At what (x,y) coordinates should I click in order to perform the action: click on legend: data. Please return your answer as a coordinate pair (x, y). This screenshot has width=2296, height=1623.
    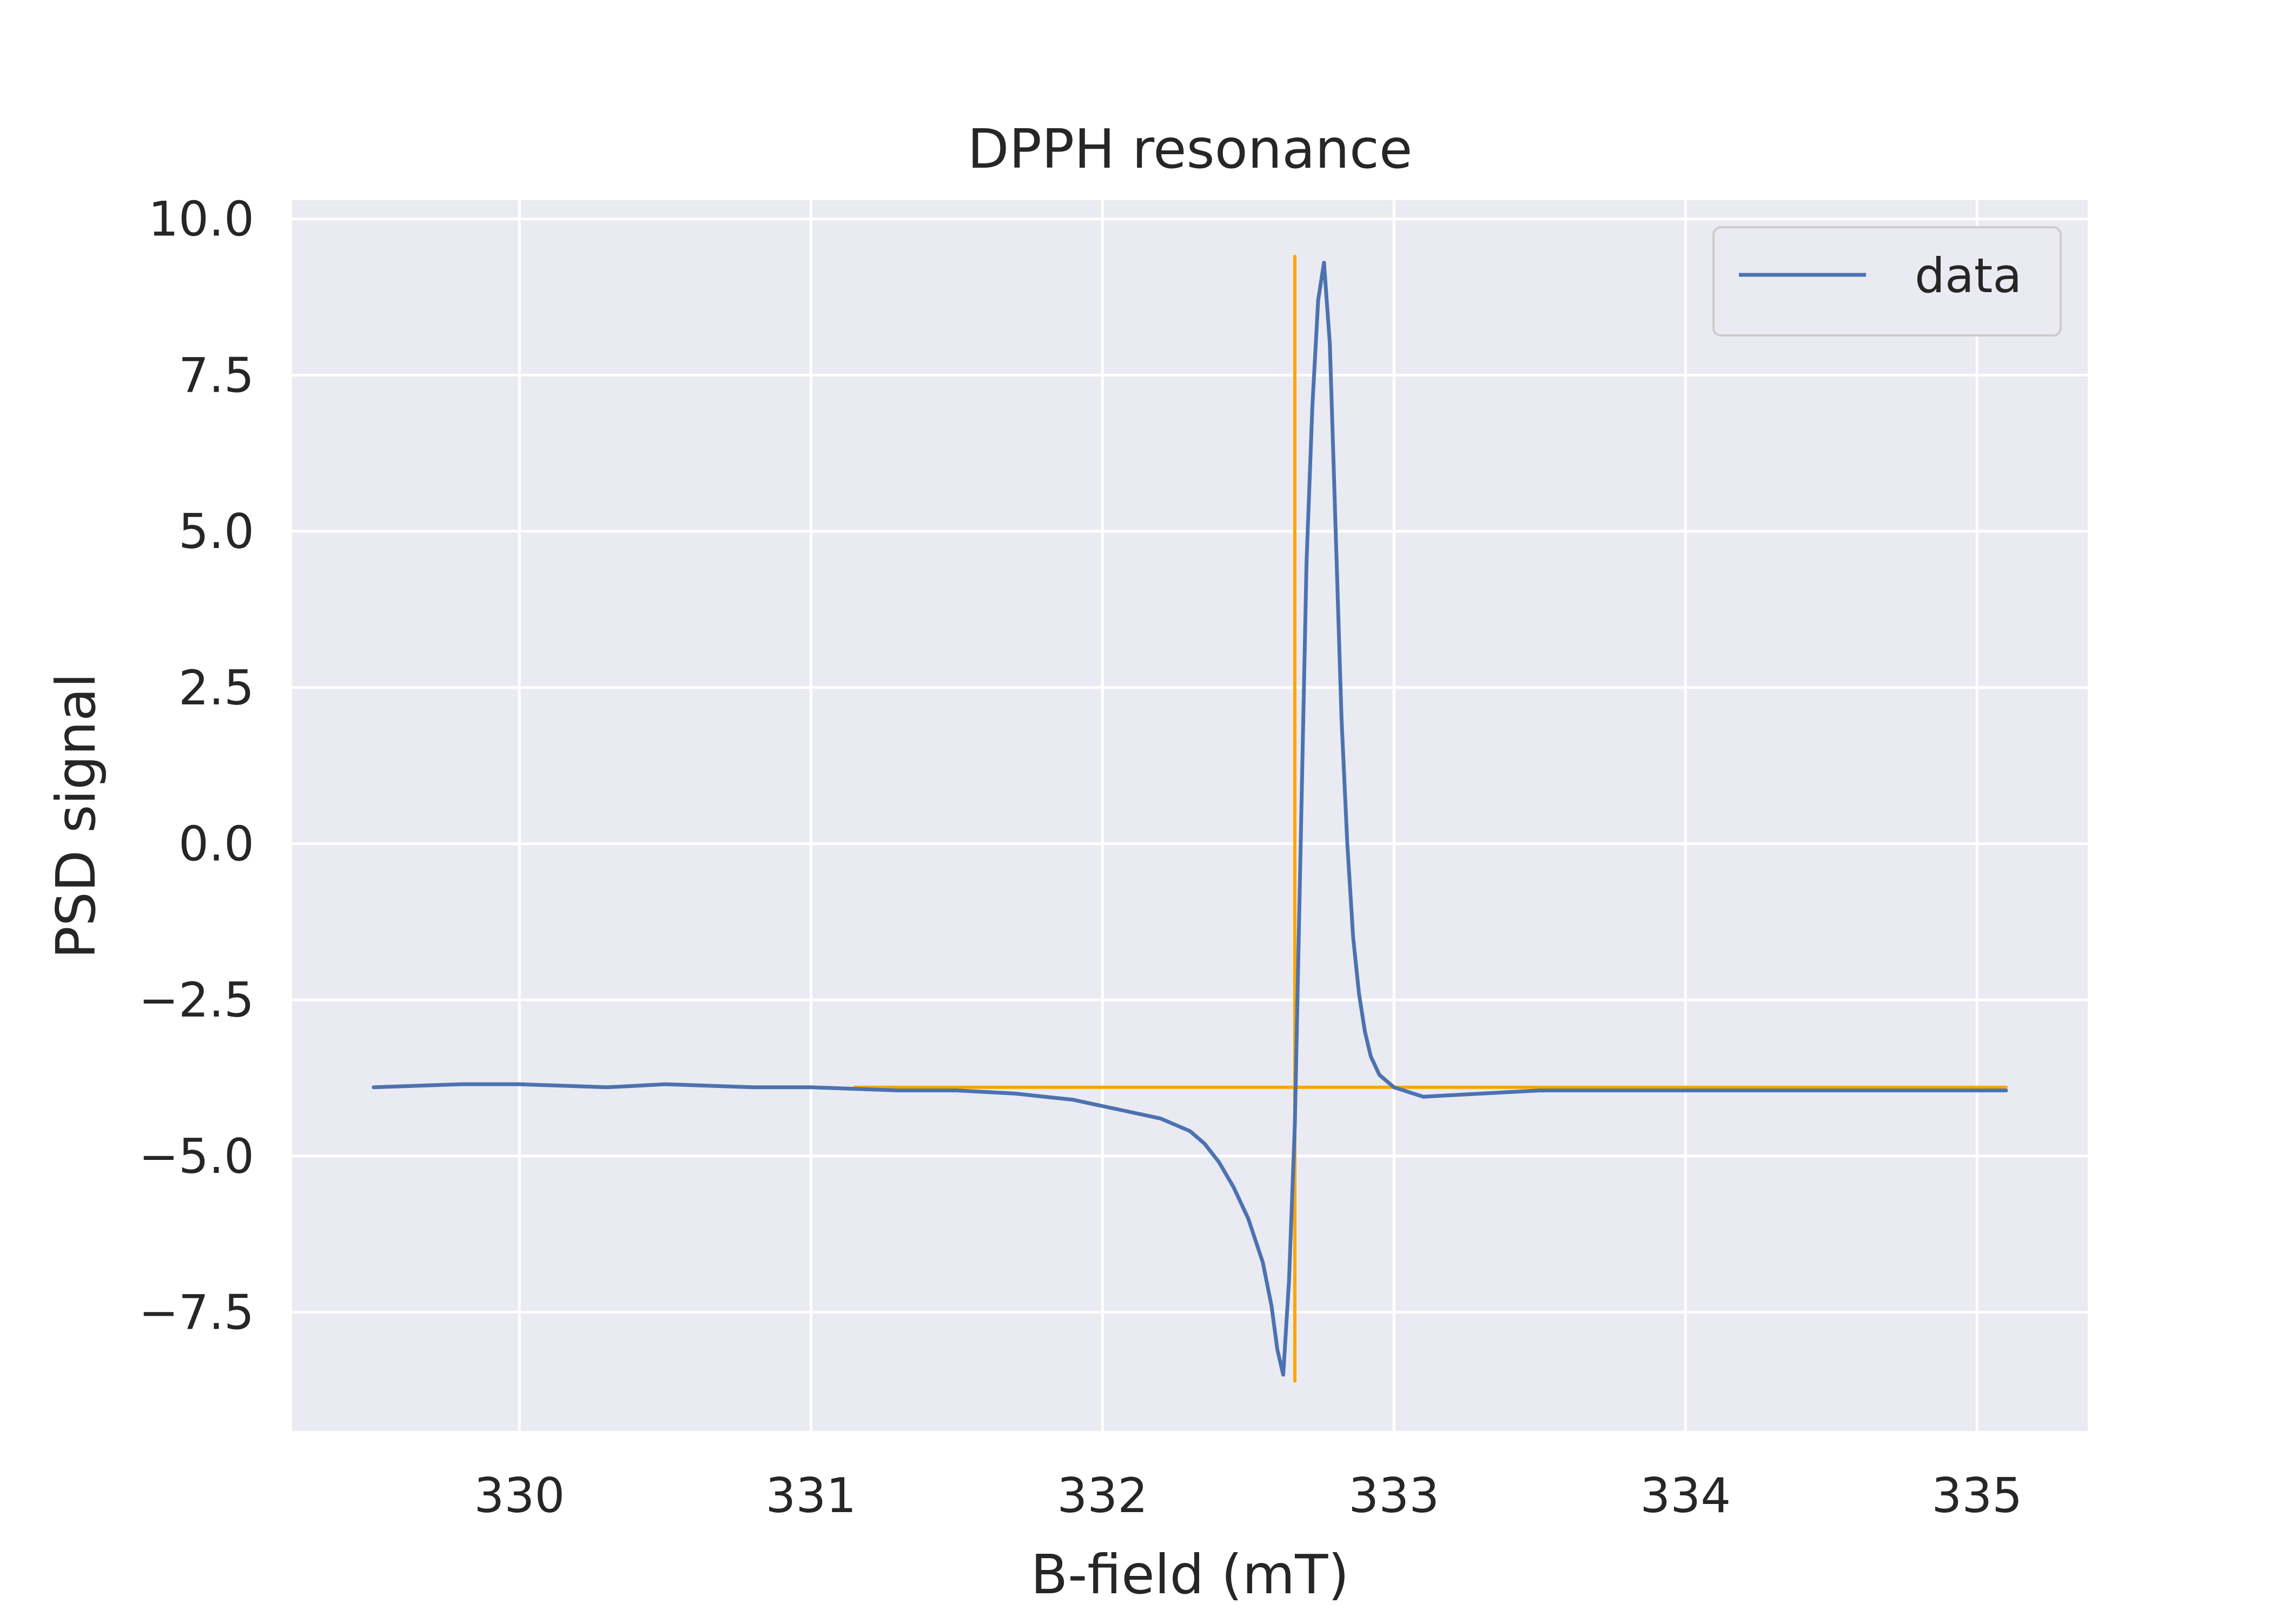
    Looking at the image, I should click on (1887, 281).